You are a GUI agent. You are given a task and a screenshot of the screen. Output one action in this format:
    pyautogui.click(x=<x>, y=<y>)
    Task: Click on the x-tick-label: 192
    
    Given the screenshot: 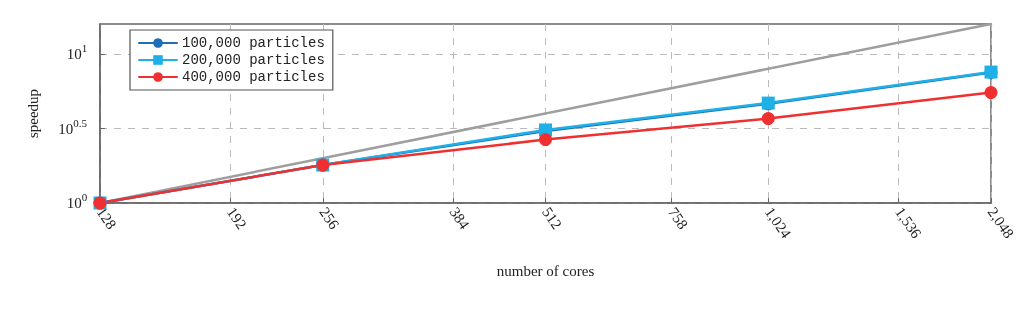 What is the action you would take?
    pyautogui.click(x=236, y=218)
    